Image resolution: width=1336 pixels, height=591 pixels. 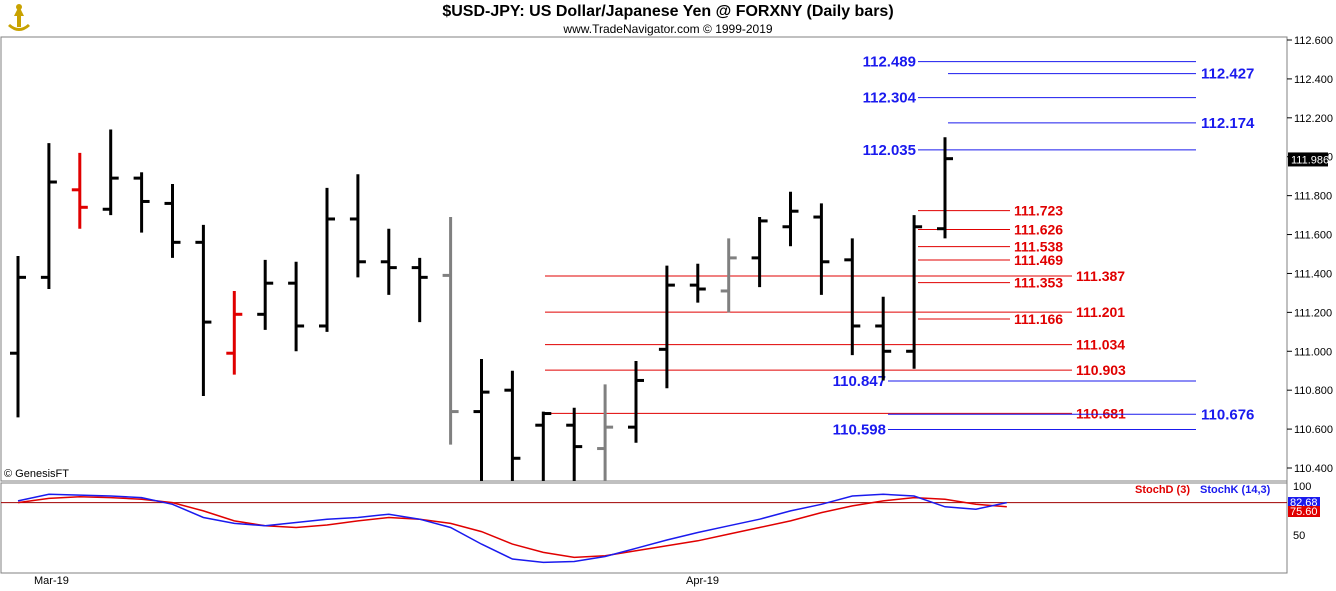 What do you see at coordinates (1302, 487) in the screenshot?
I see `stoch-tick-100: 100` at bounding box center [1302, 487].